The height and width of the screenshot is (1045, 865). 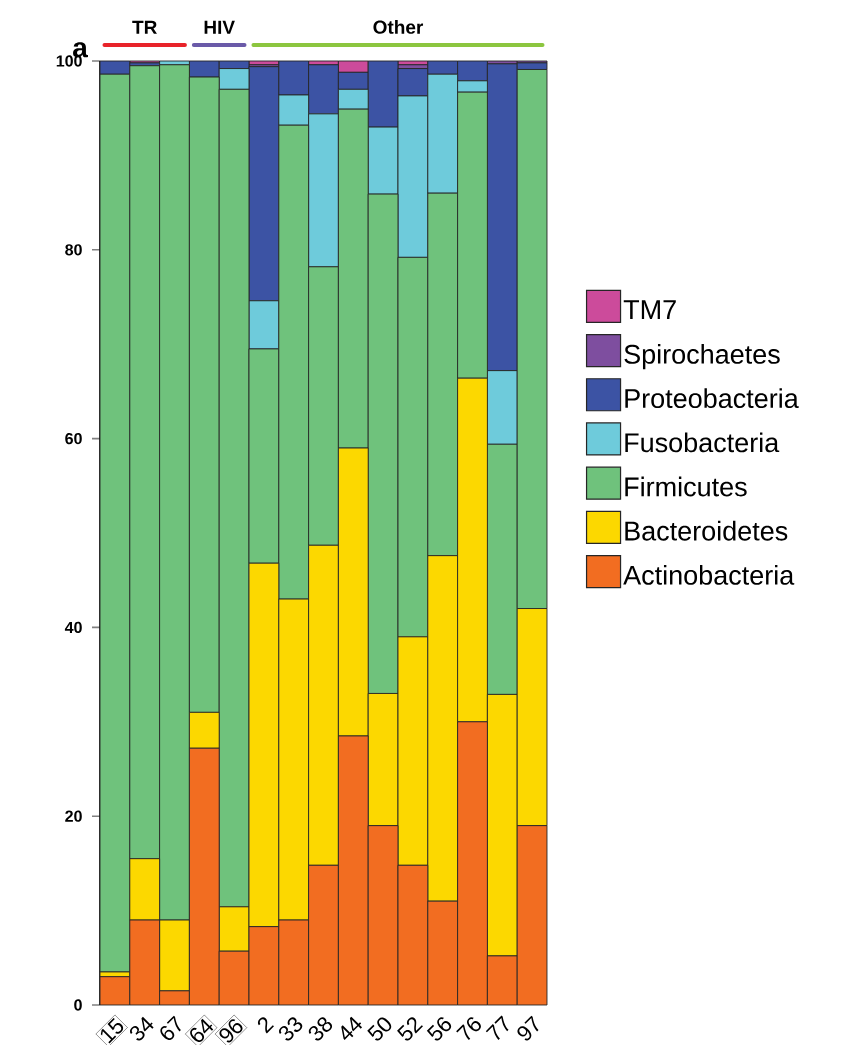 What do you see at coordinates (709, 575) in the screenshot?
I see `legend-label: Actinobacteria` at bounding box center [709, 575].